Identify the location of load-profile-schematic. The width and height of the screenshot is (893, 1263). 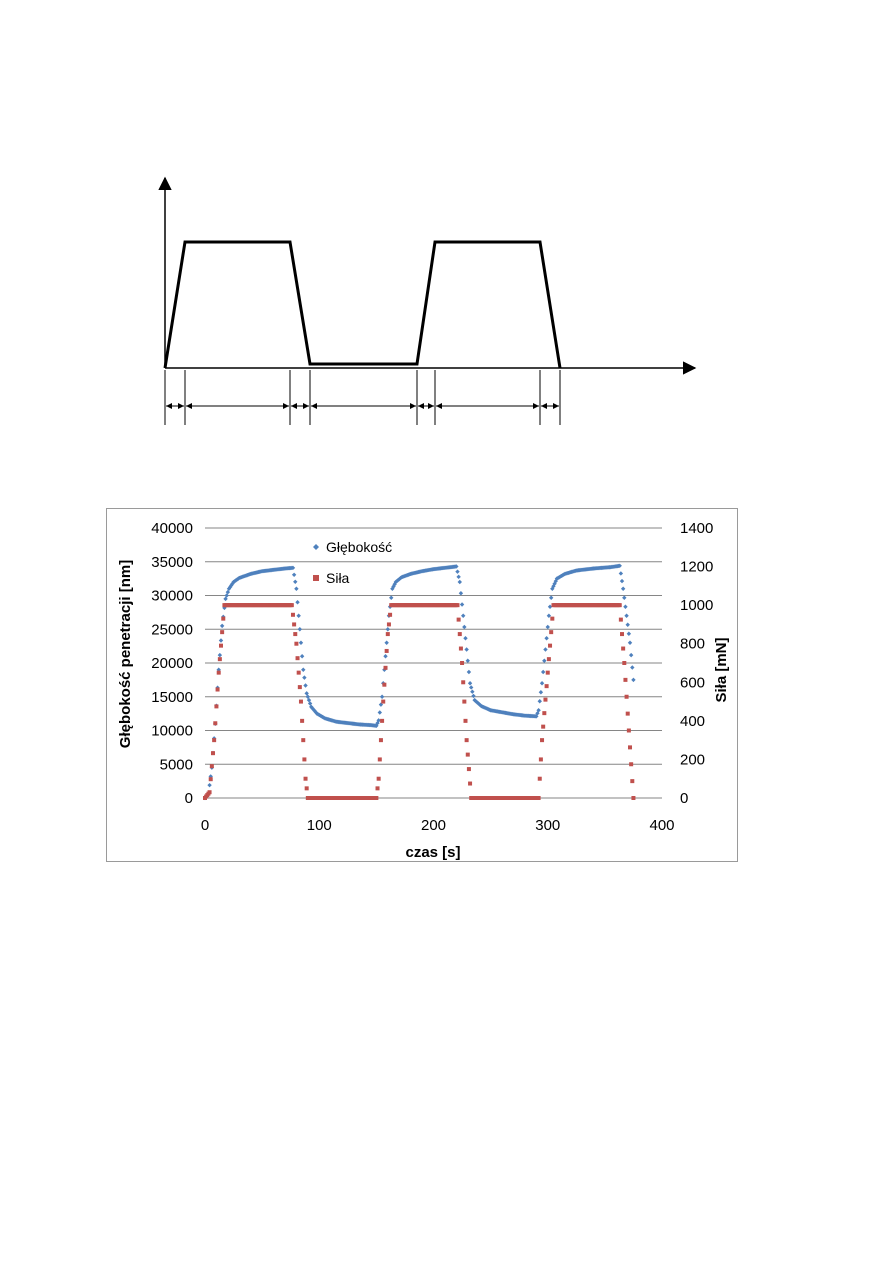
(427, 300).